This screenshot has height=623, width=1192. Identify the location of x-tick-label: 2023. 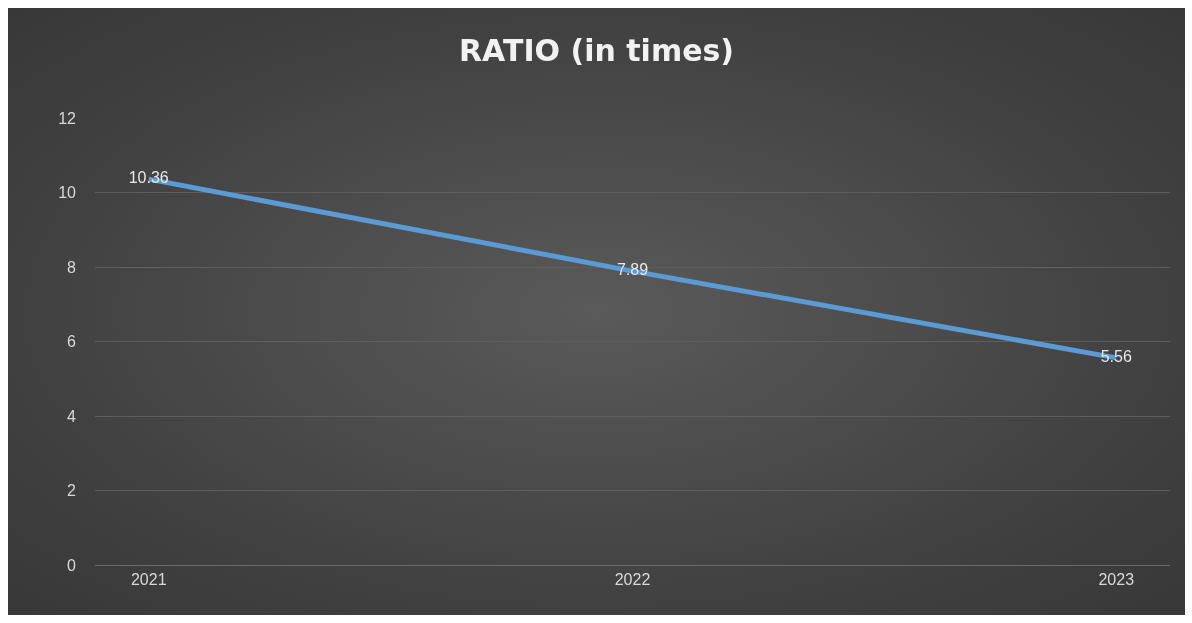
(1116, 580).